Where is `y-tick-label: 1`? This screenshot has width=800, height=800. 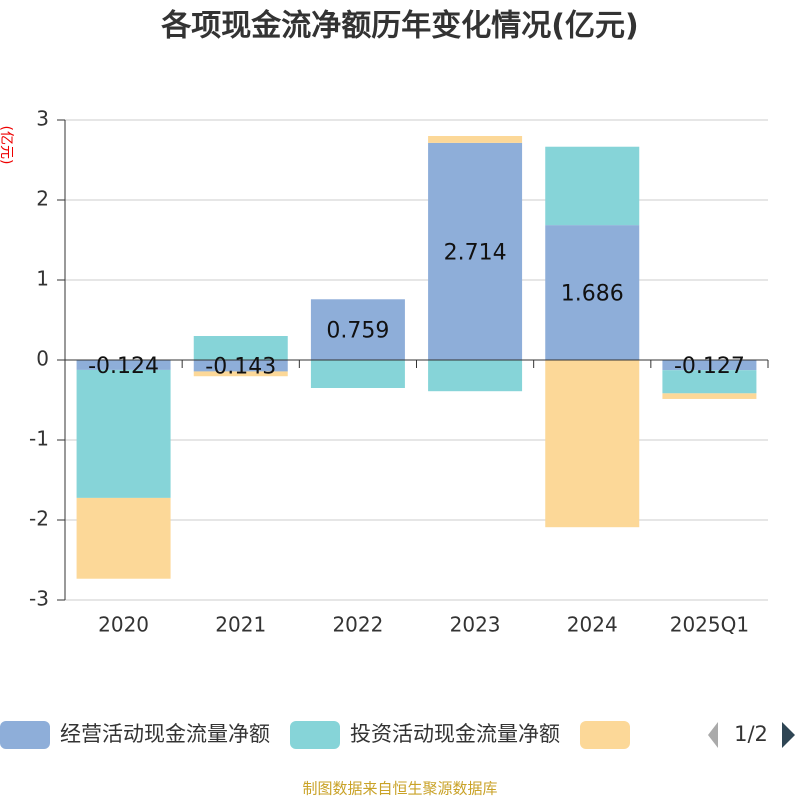
y-tick-label: 1 is located at coordinates (42, 279).